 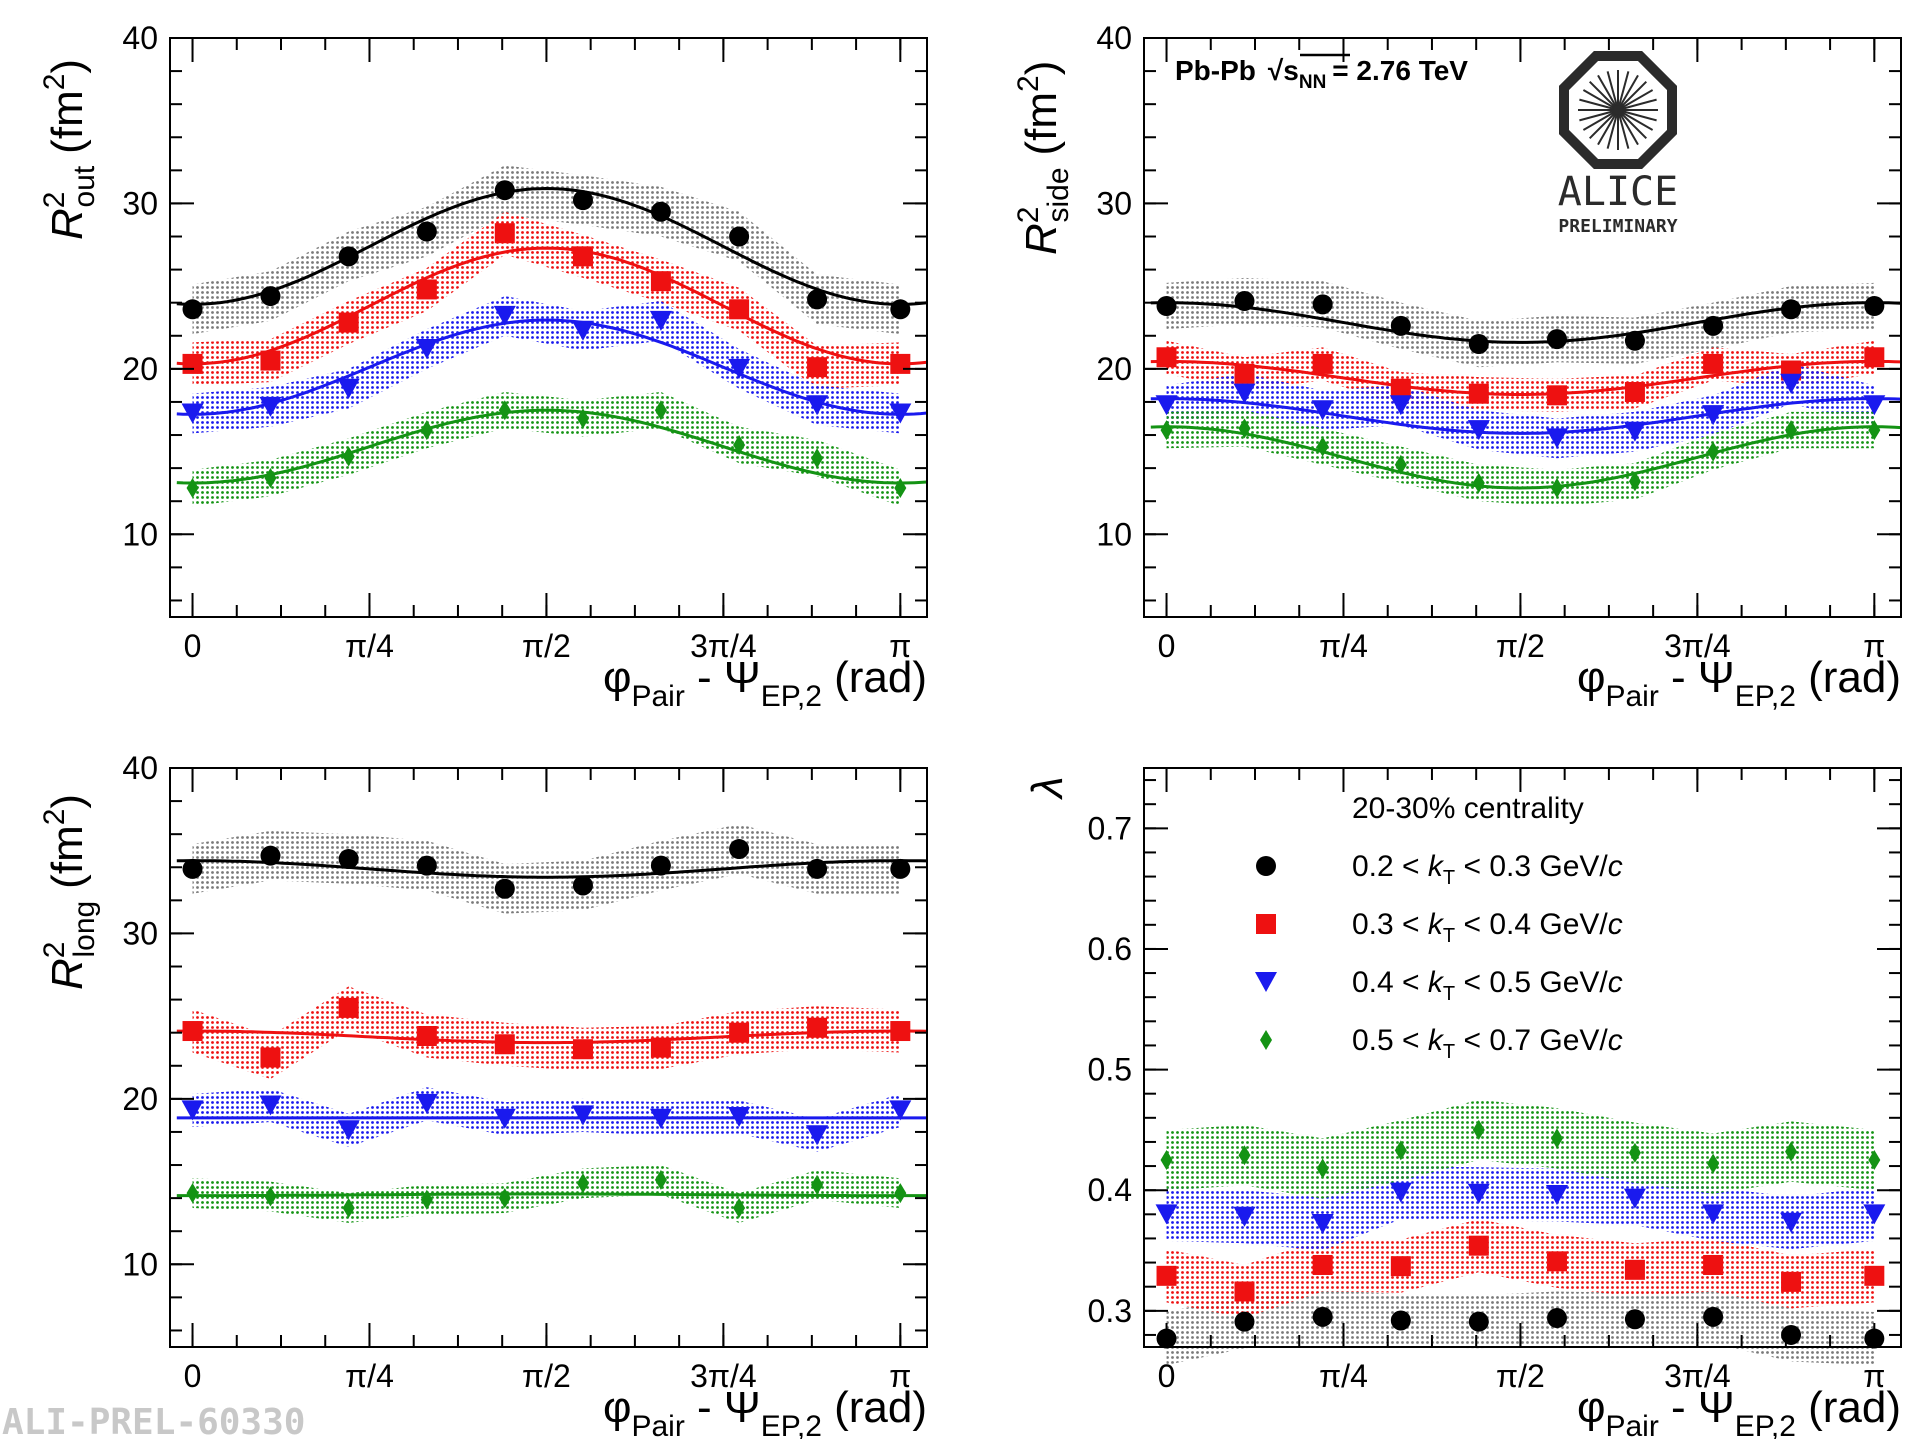 I want to click on xtick-label-rlong-4: π, so click(x=900, y=1376).